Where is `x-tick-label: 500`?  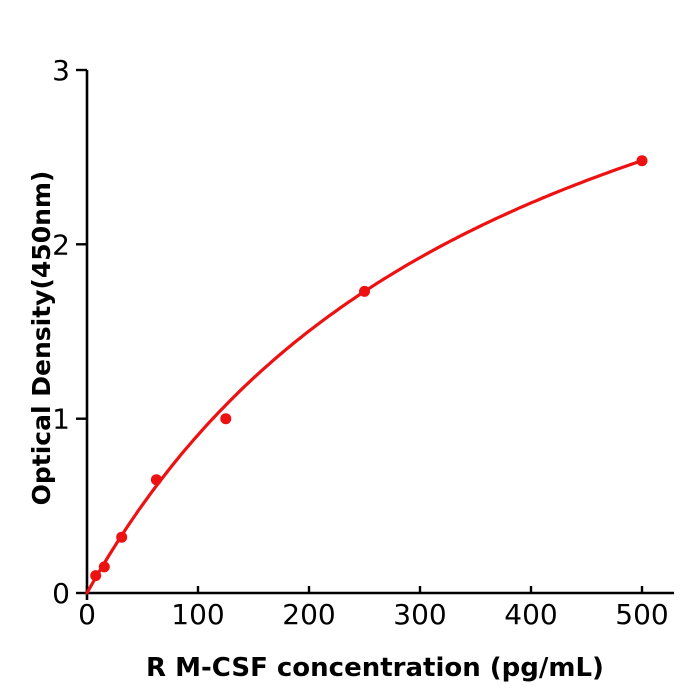
x-tick-label: 500 is located at coordinates (641, 614).